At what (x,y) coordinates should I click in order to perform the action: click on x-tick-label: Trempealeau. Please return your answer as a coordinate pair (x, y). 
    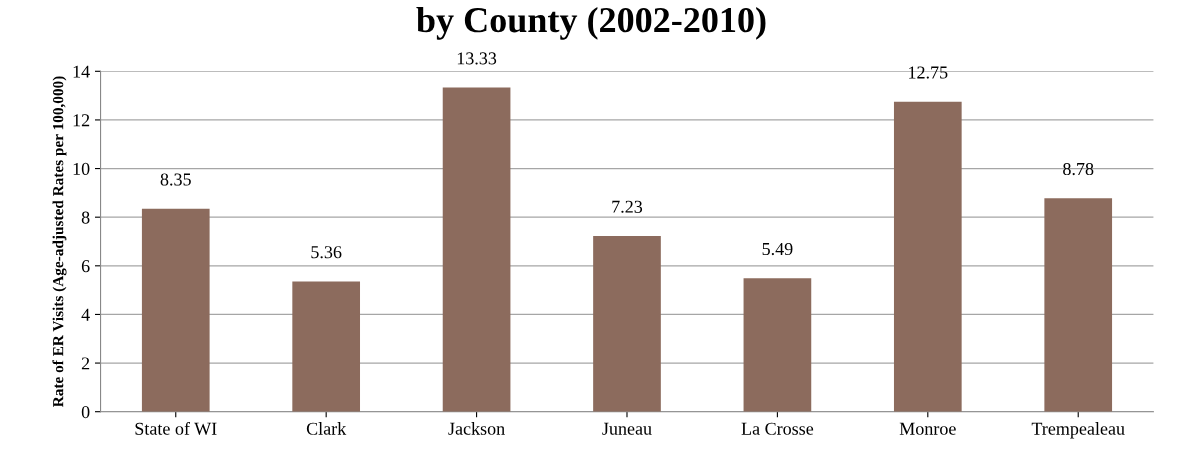
    Looking at the image, I should click on (1078, 430).